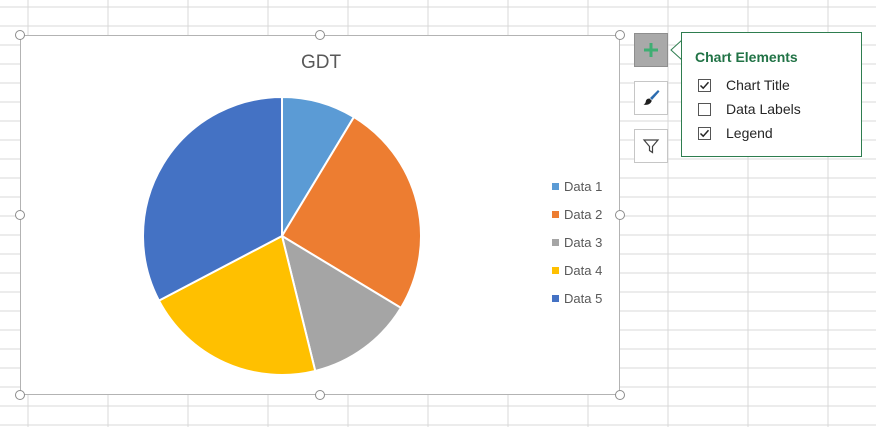  I want to click on option-chart-title: Chart Title, so click(744, 85).